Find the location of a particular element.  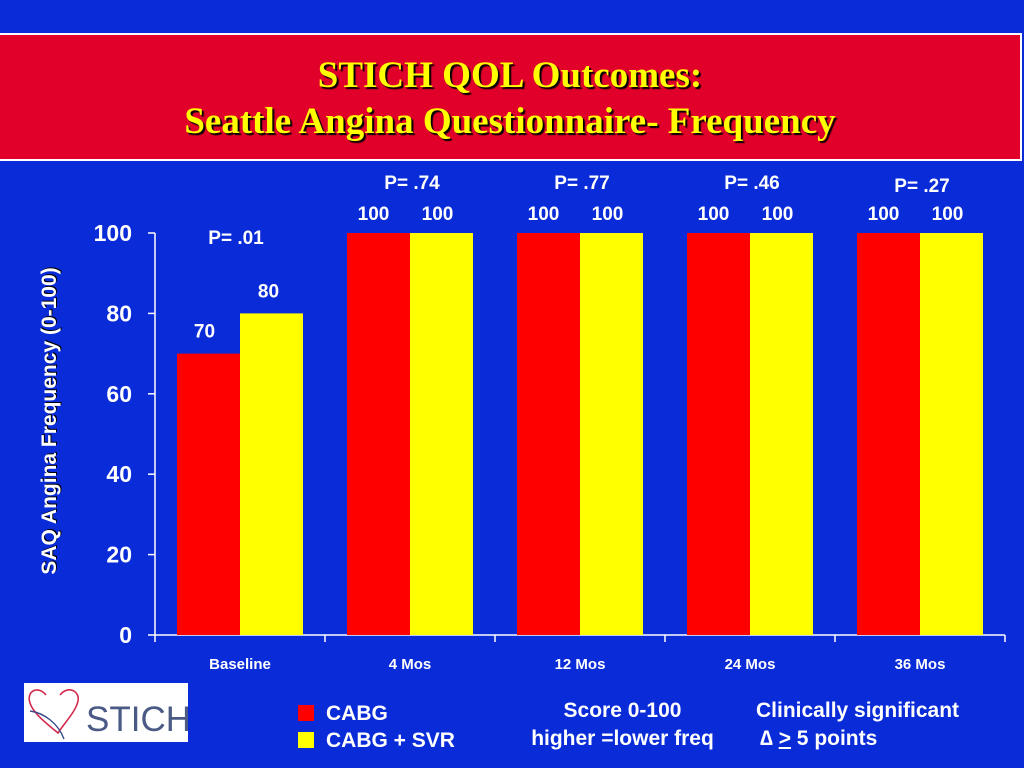

y-tick-label: 20 is located at coordinates (119, 555).